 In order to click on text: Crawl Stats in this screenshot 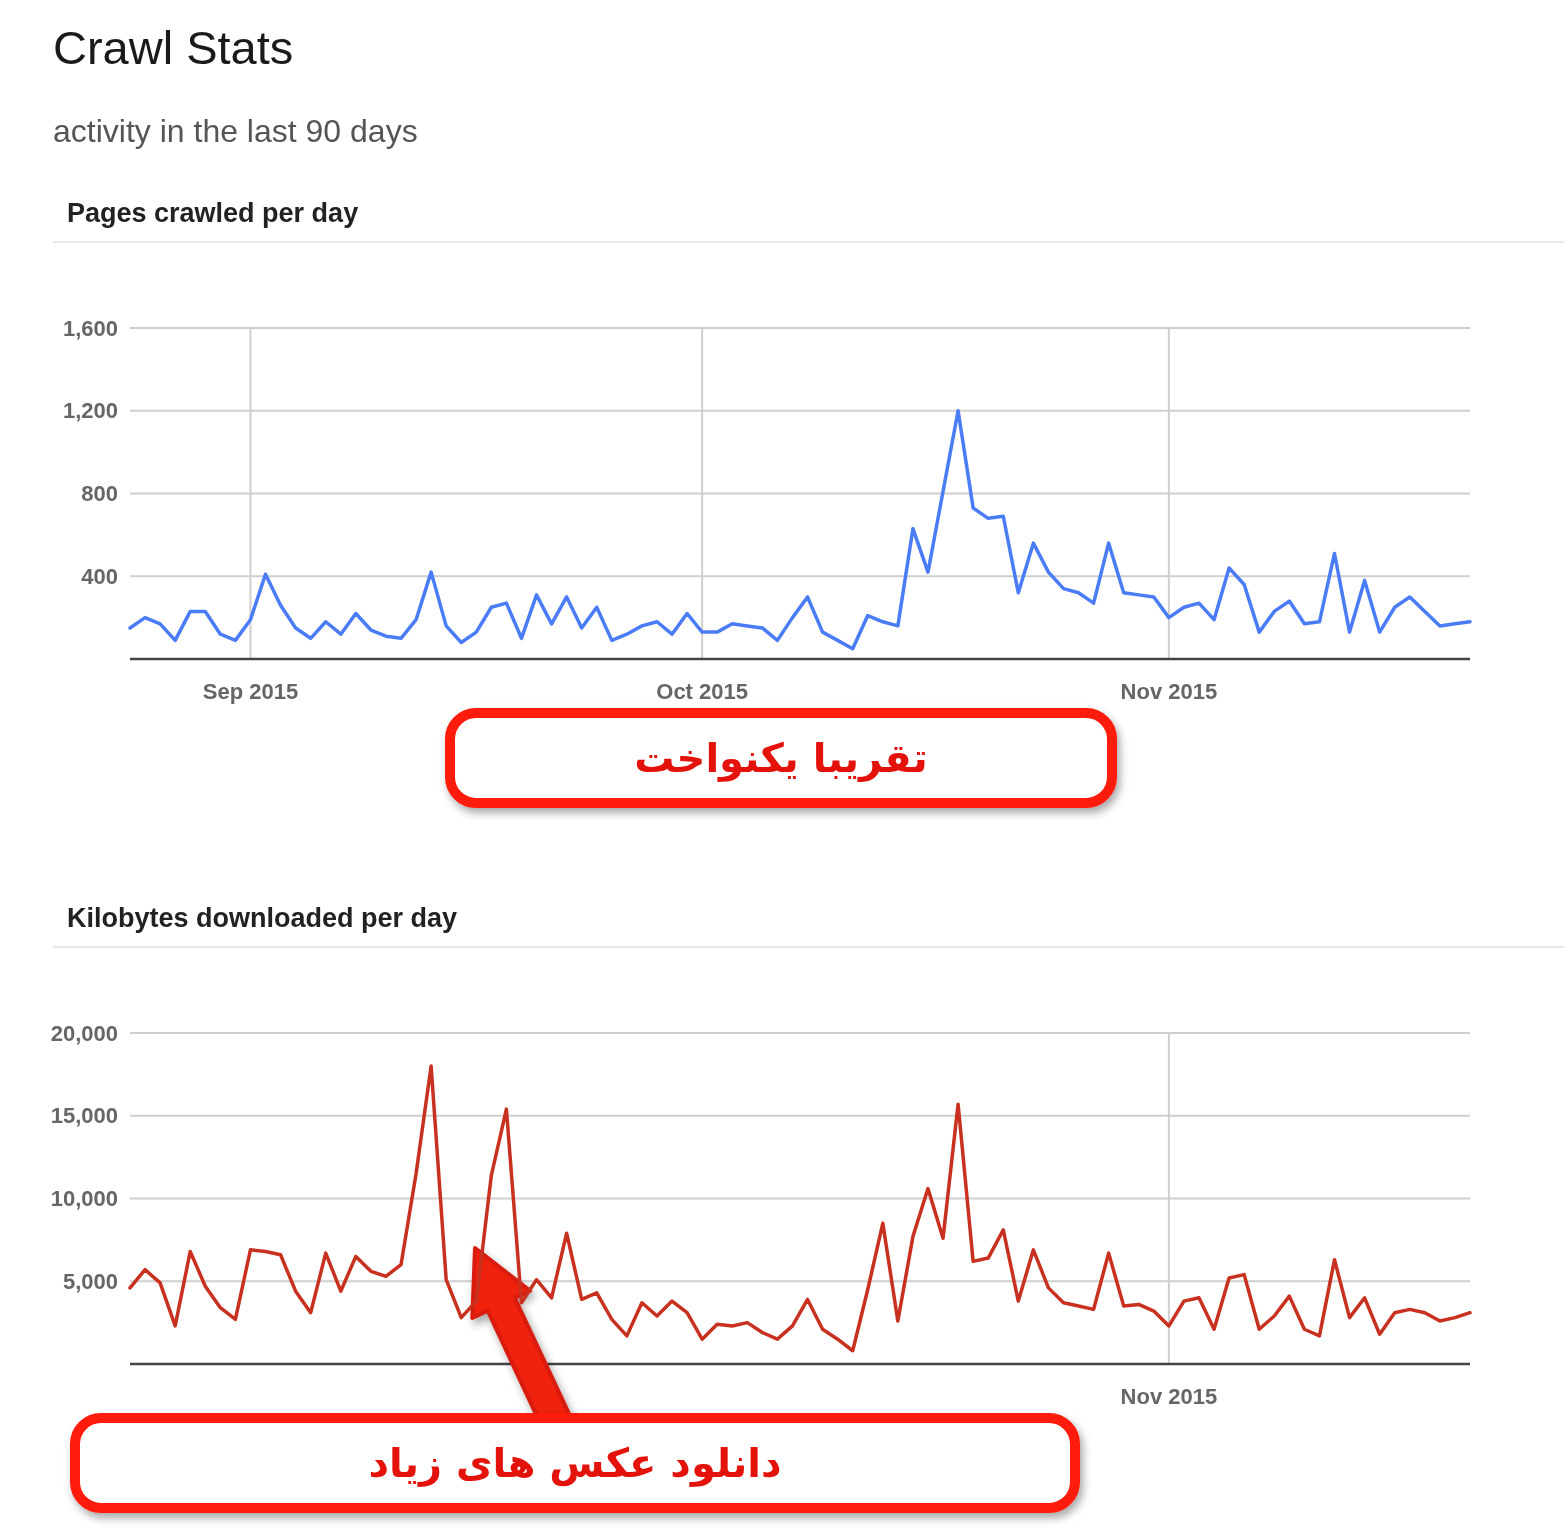, I will do `click(173, 47)`.